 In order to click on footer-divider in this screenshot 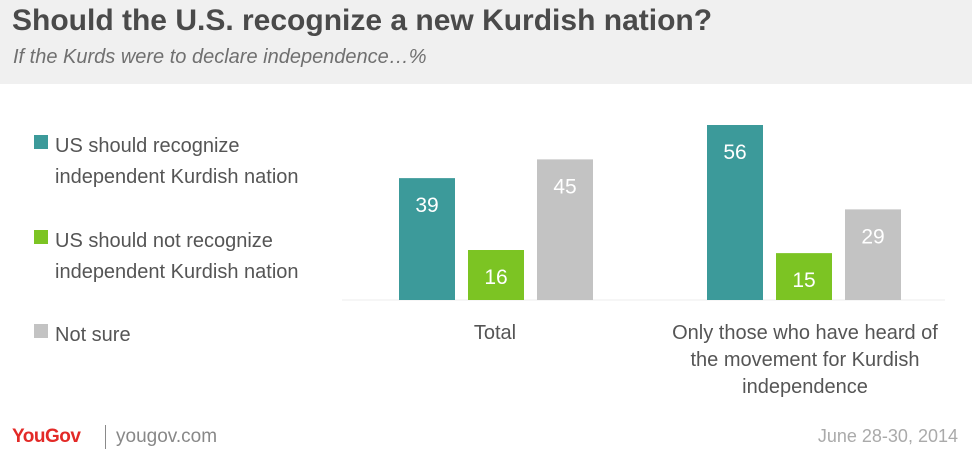, I will do `click(105, 437)`.